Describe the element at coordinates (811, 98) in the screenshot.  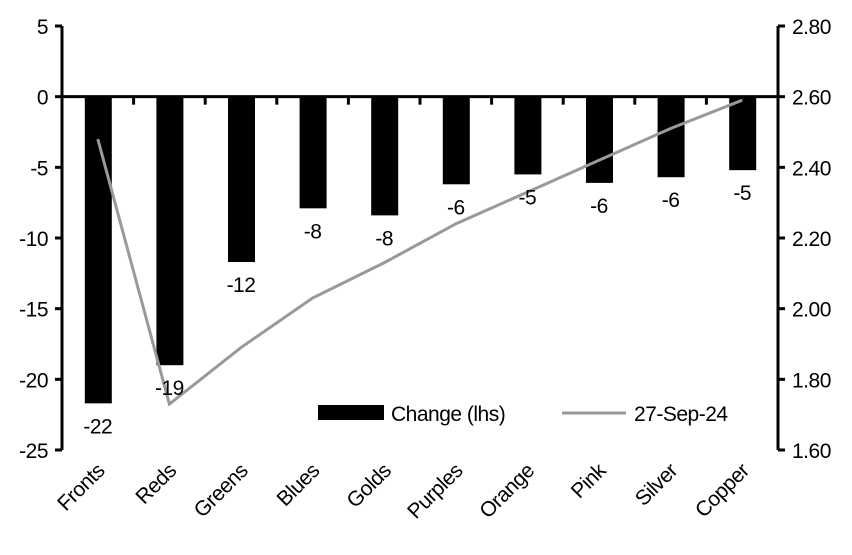
I see `right-tick-label: 2.60` at that location.